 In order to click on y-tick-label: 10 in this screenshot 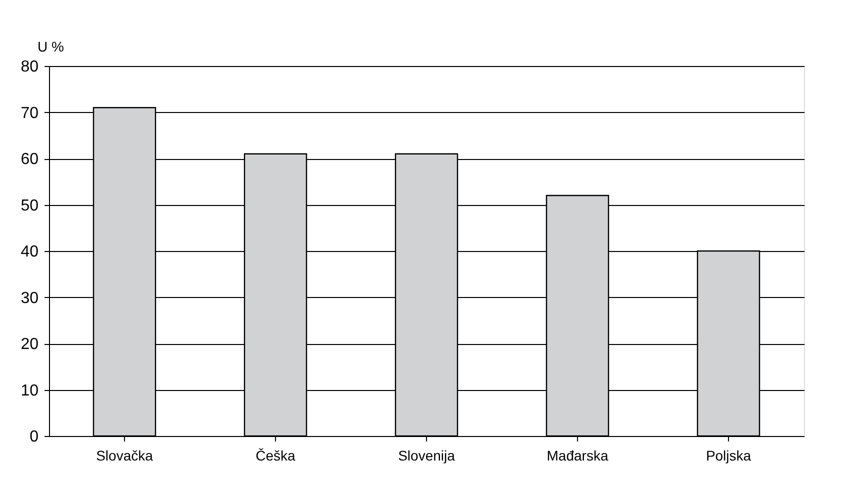, I will do `click(29, 391)`.